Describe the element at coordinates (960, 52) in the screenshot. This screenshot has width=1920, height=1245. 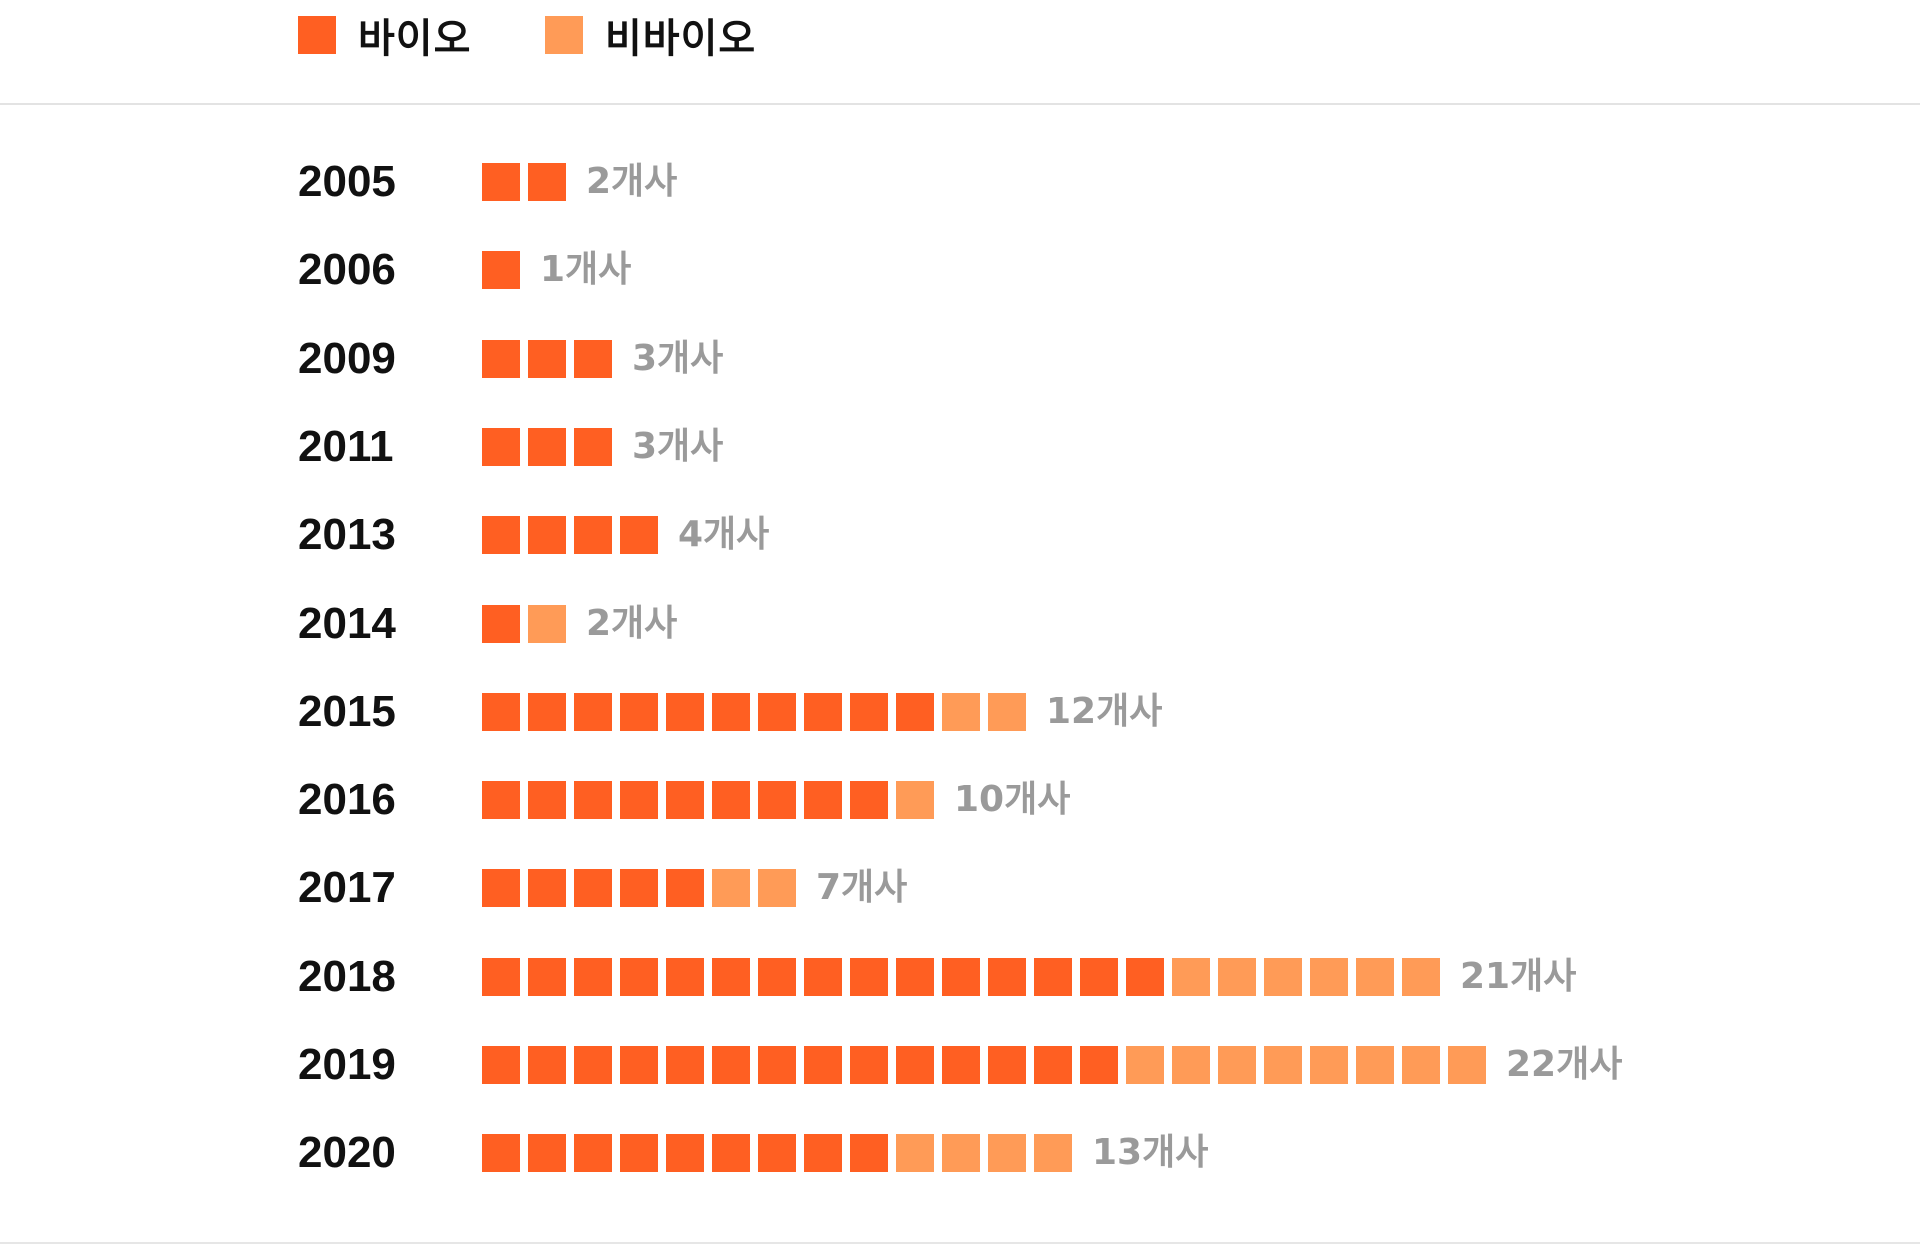
I see `chart-legend: 바이오 비바이오` at that location.